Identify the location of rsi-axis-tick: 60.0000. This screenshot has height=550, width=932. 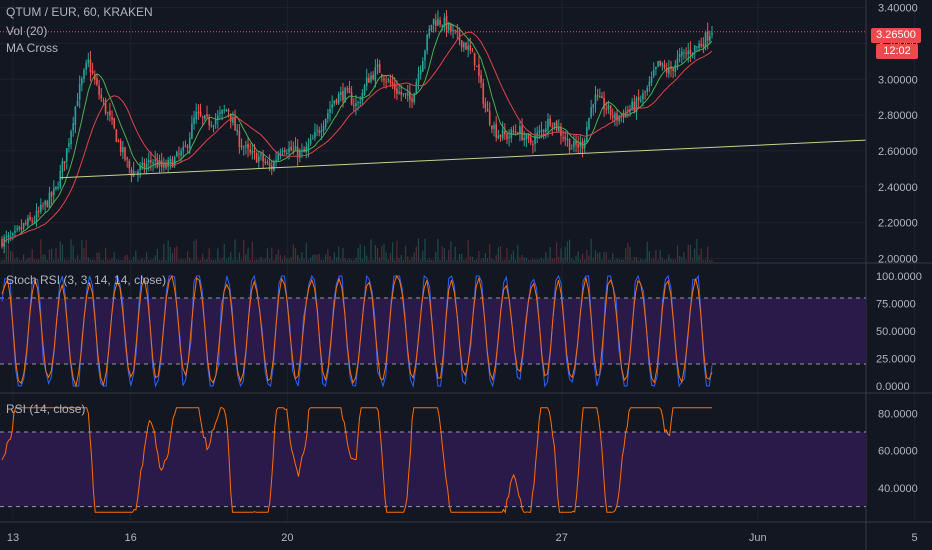
(898, 452).